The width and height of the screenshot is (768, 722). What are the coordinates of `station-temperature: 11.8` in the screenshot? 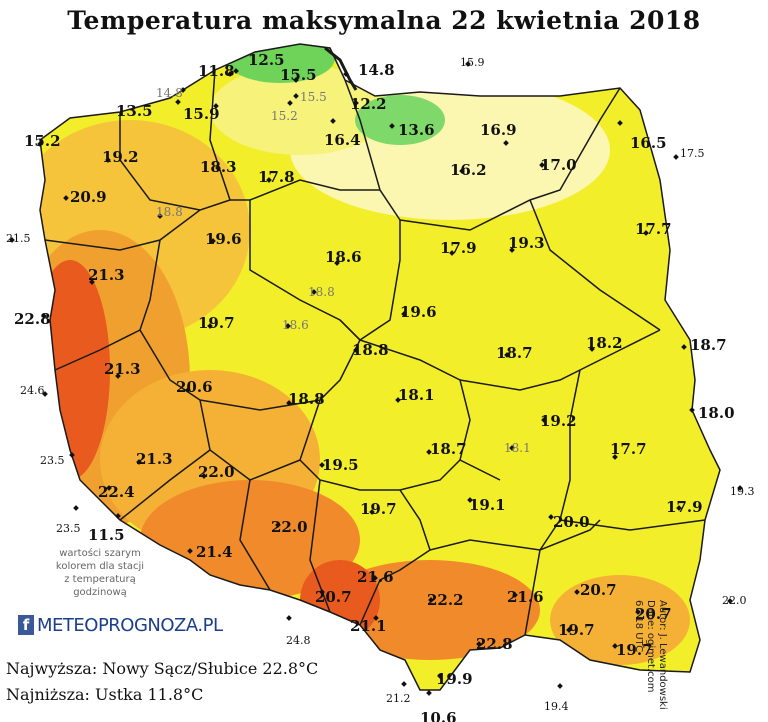 It's located at (216, 71).